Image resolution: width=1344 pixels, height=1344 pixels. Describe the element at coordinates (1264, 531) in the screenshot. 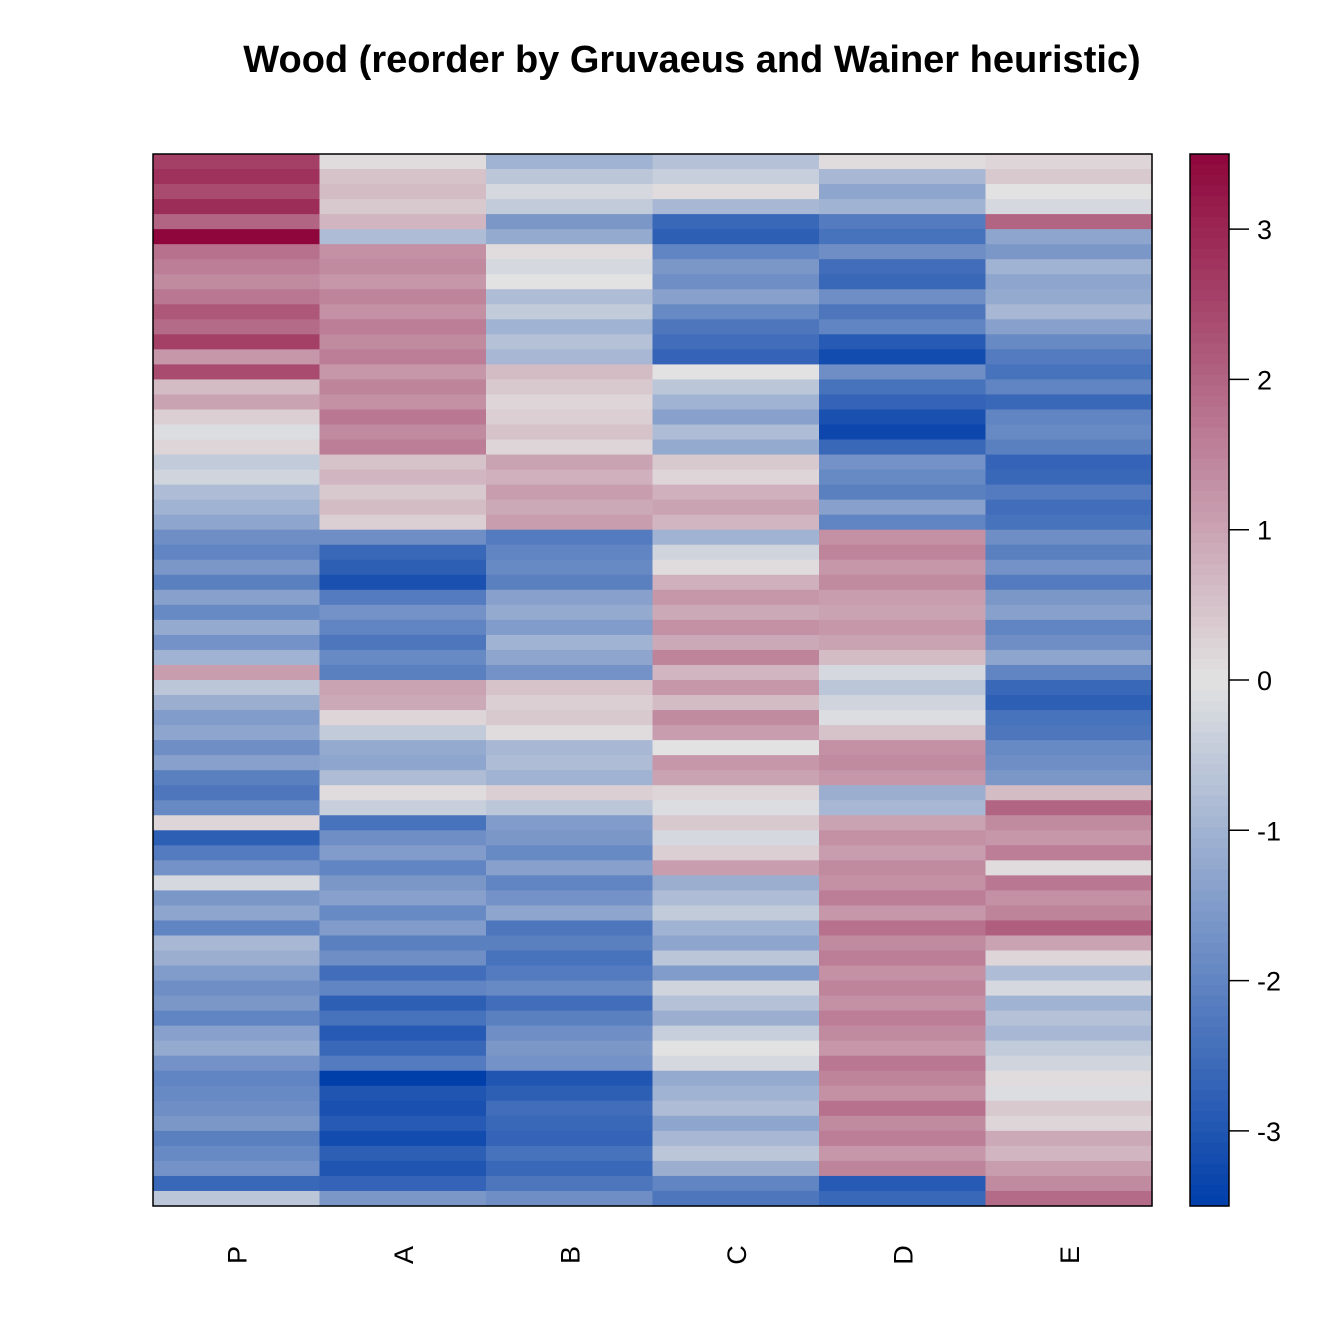

I see `legend-tick-label: 1` at that location.